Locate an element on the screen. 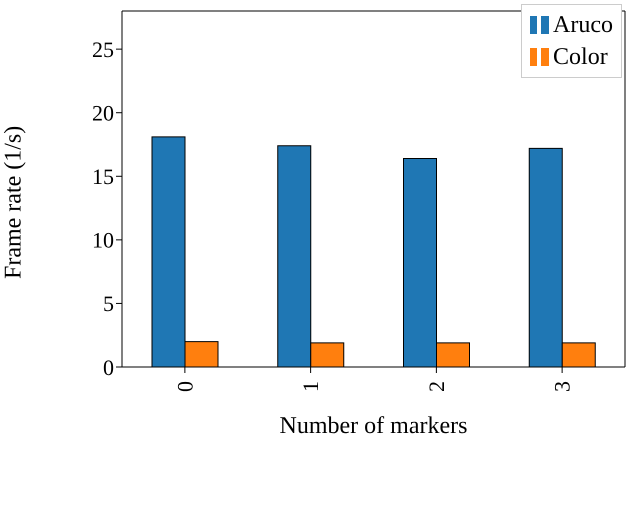 The height and width of the screenshot is (515, 630). y-tick-label: 25 is located at coordinates (103, 49).